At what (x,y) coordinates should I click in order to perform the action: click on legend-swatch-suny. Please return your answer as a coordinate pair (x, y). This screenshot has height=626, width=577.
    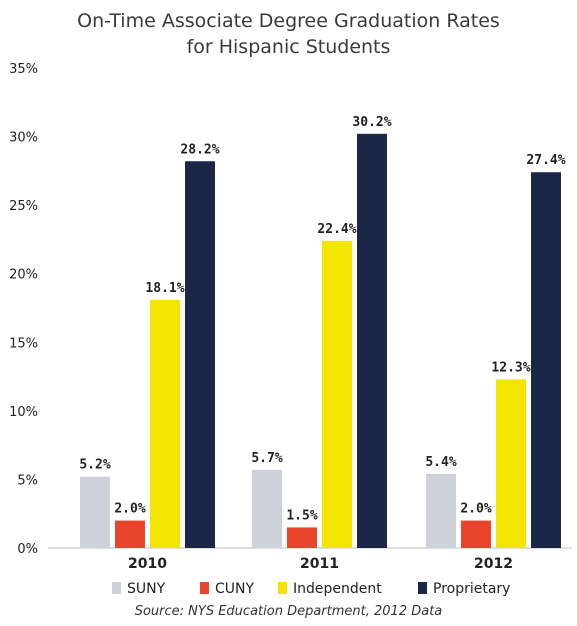
    Looking at the image, I should click on (116, 588).